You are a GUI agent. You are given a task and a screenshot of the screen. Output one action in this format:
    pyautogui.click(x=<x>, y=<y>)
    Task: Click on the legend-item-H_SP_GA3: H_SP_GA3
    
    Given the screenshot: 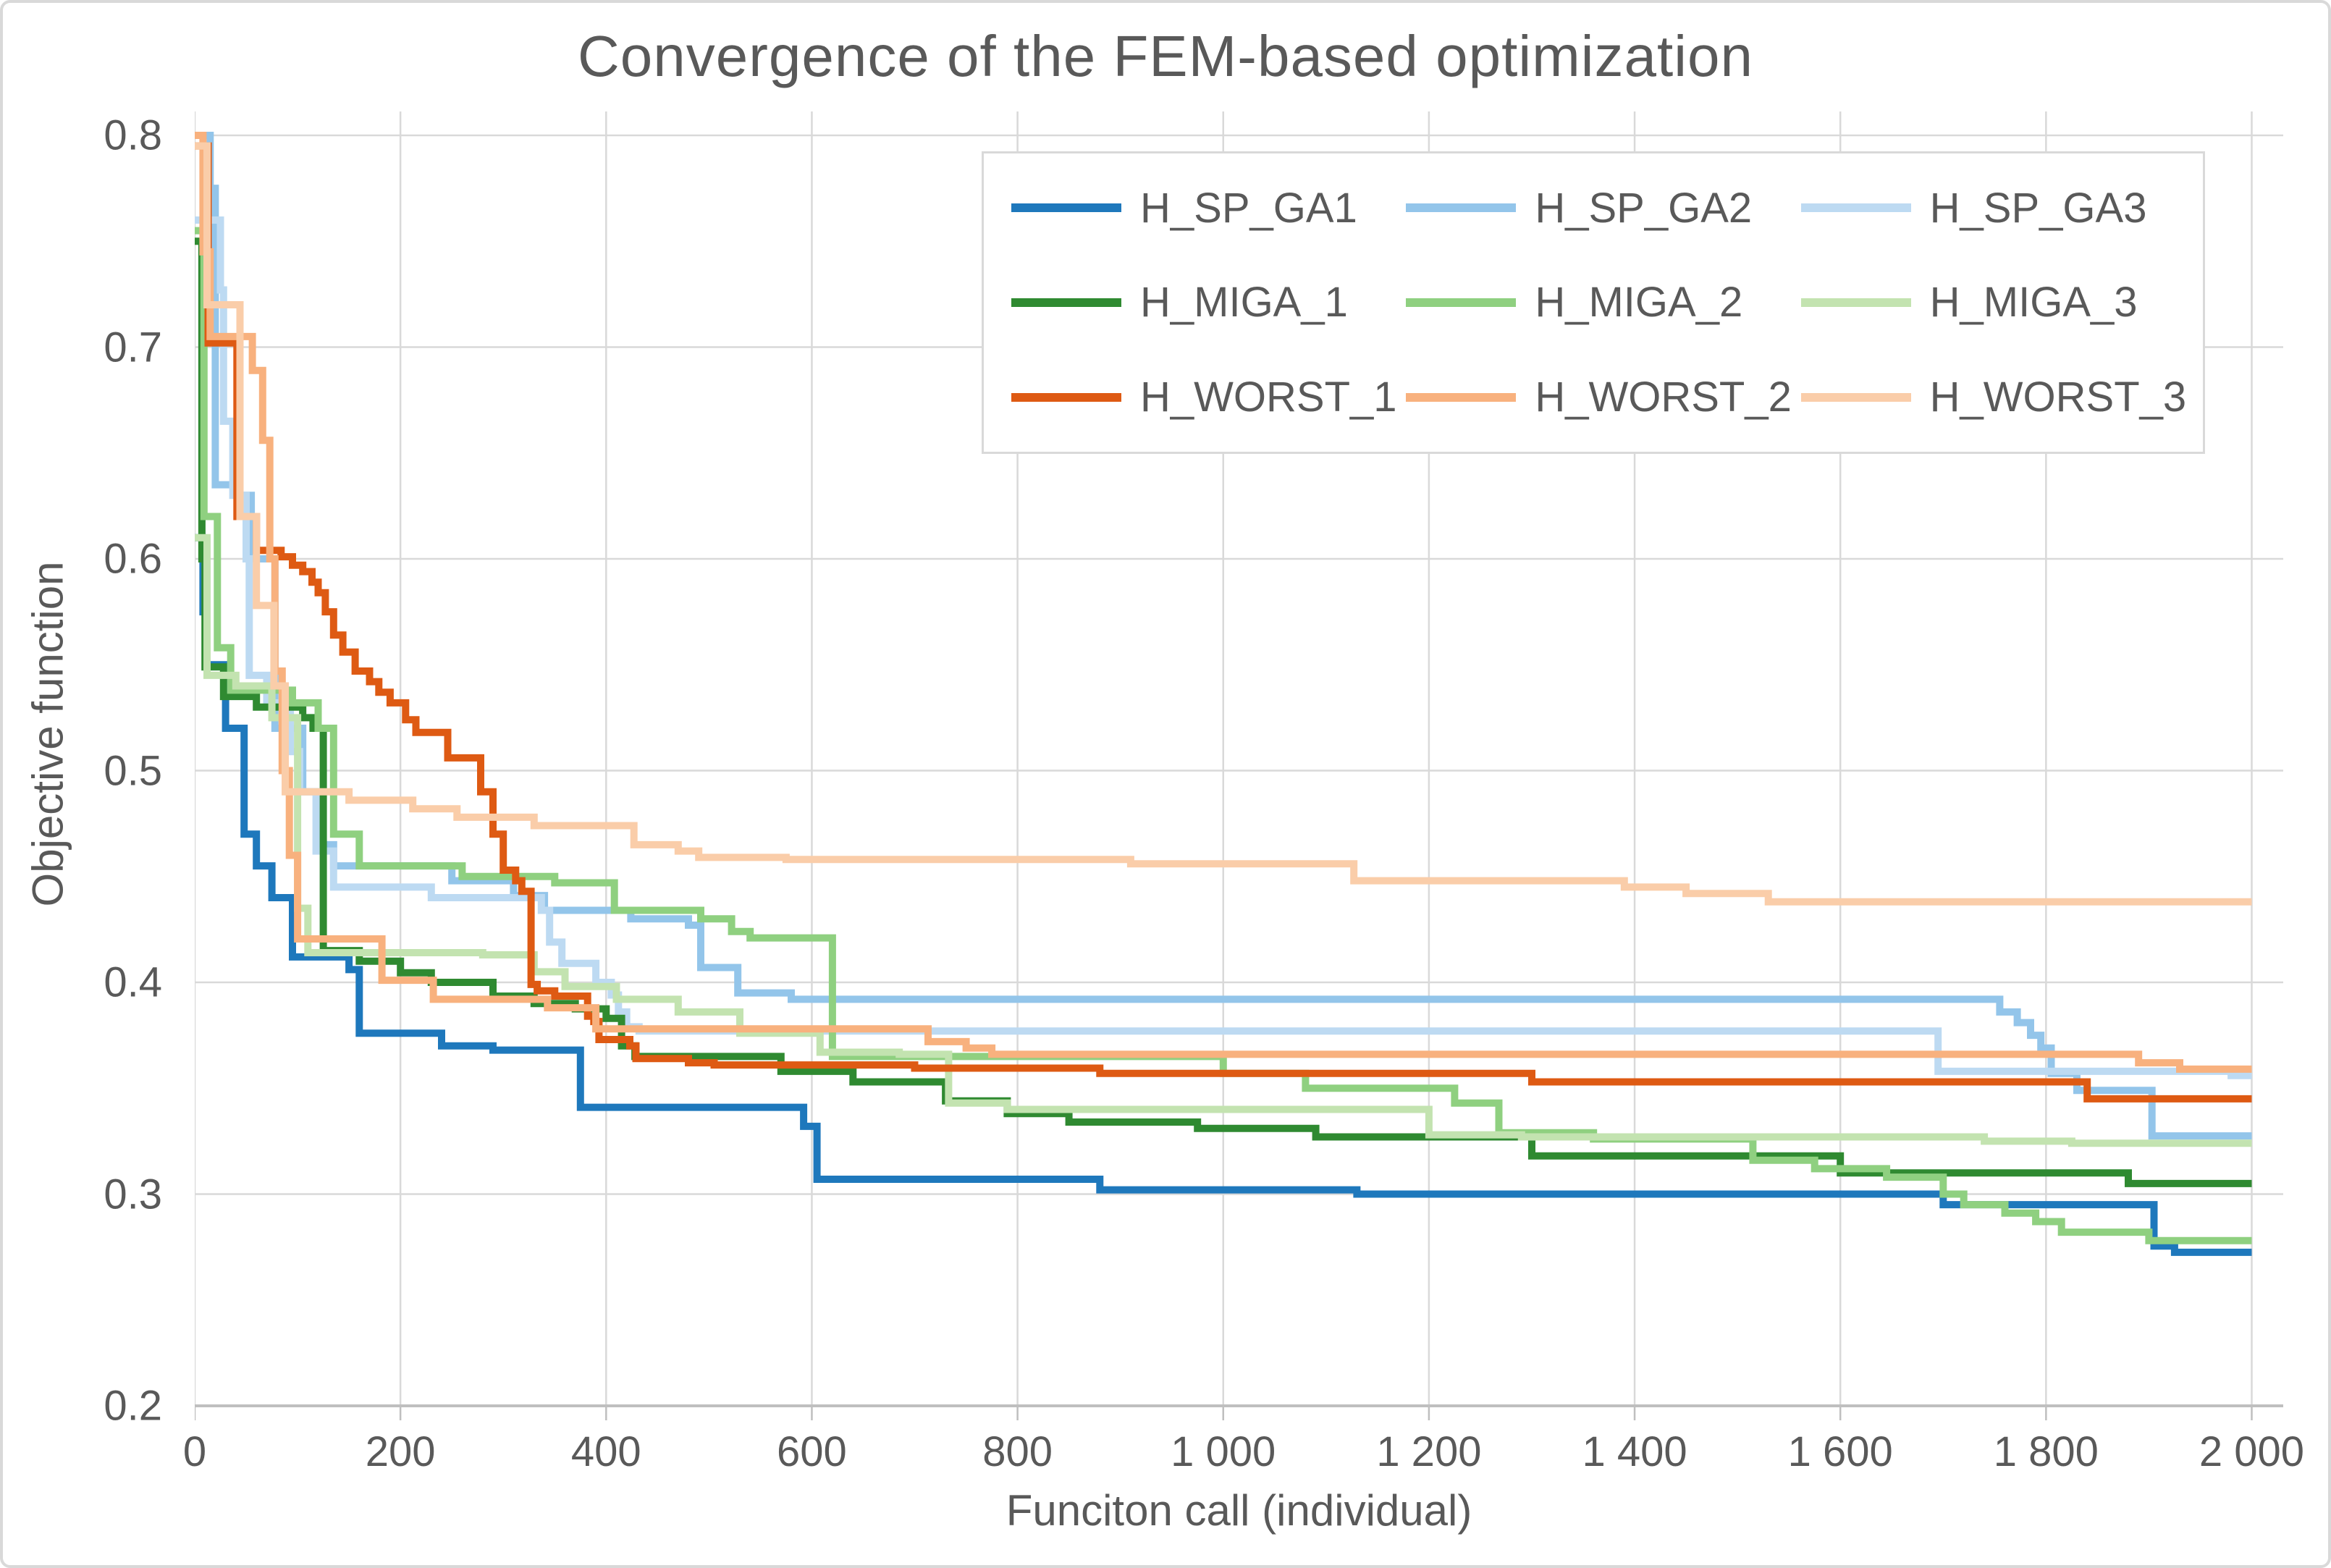 What is the action you would take?
    pyautogui.click(x=1998, y=208)
    